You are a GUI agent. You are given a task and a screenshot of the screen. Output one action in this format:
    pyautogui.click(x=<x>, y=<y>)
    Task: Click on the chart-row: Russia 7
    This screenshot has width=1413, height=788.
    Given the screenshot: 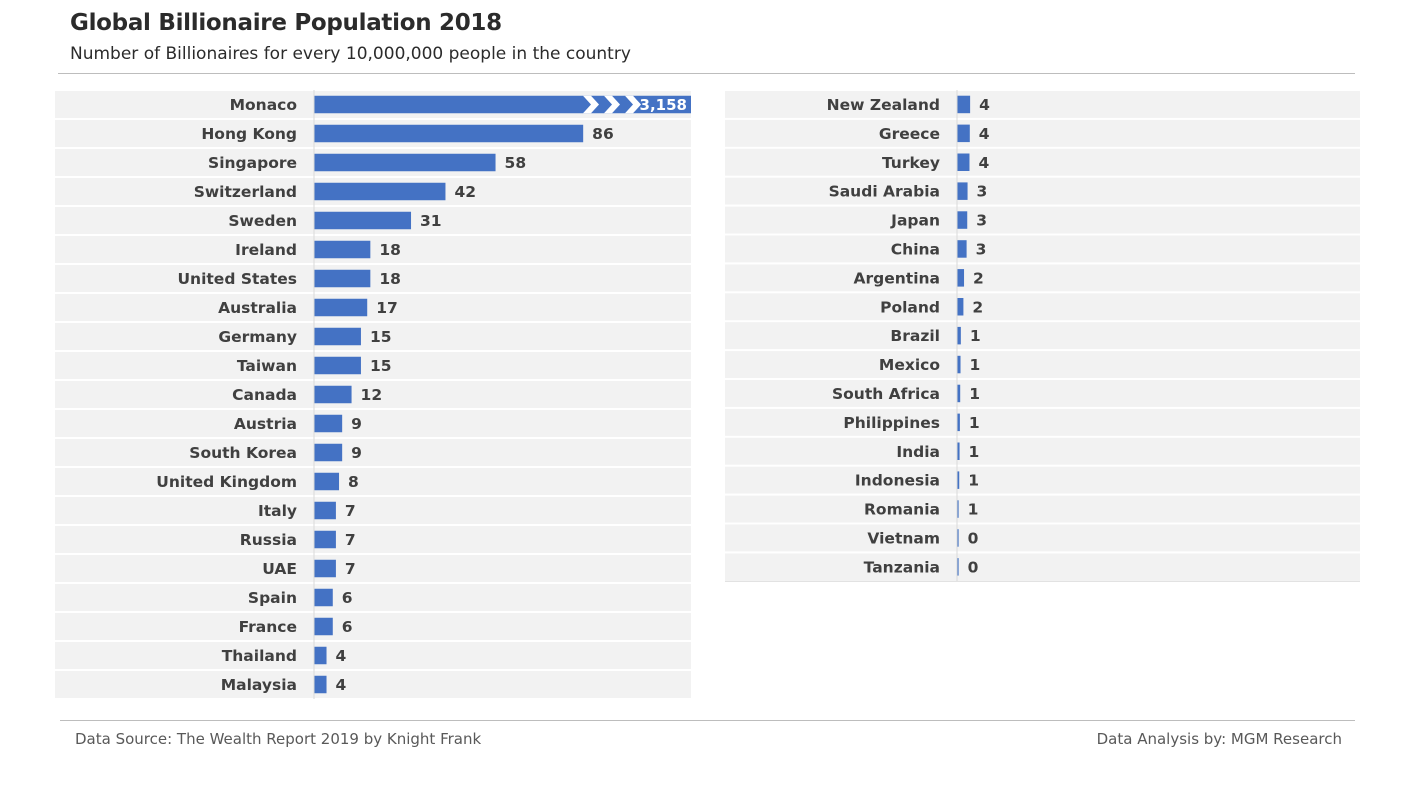 What is the action you would take?
    pyautogui.click(x=373, y=539)
    